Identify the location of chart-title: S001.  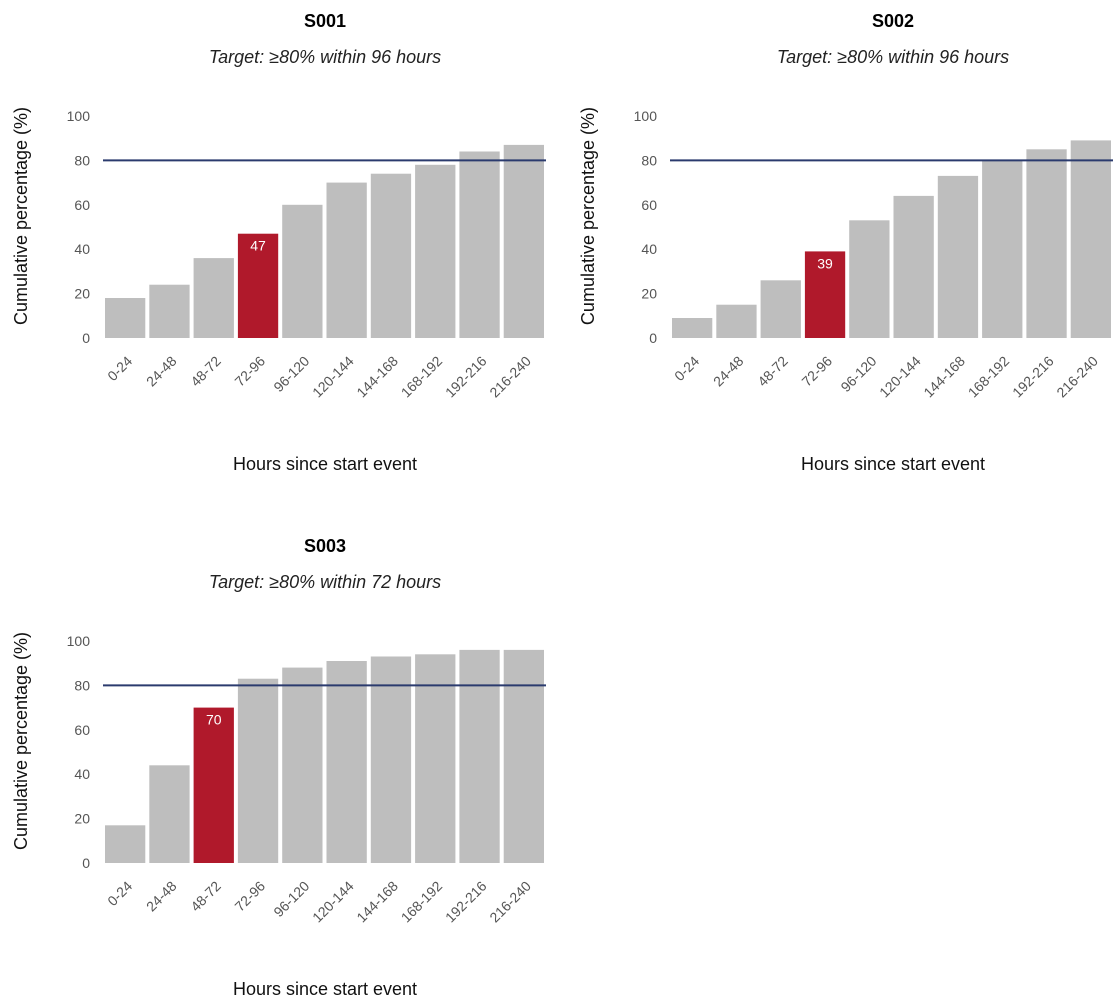
(325, 21).